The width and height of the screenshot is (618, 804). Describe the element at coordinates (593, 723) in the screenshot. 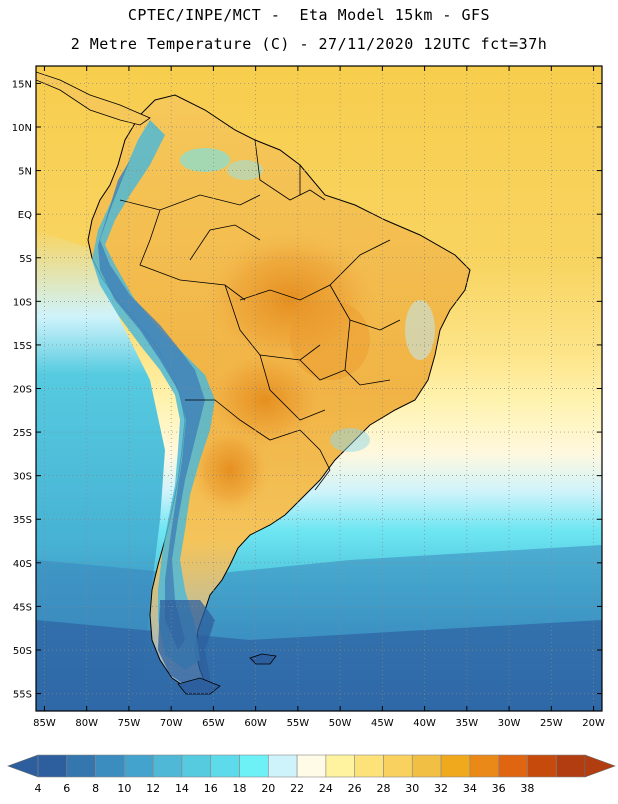

I see `lon-tick-label: 20W` at that location.